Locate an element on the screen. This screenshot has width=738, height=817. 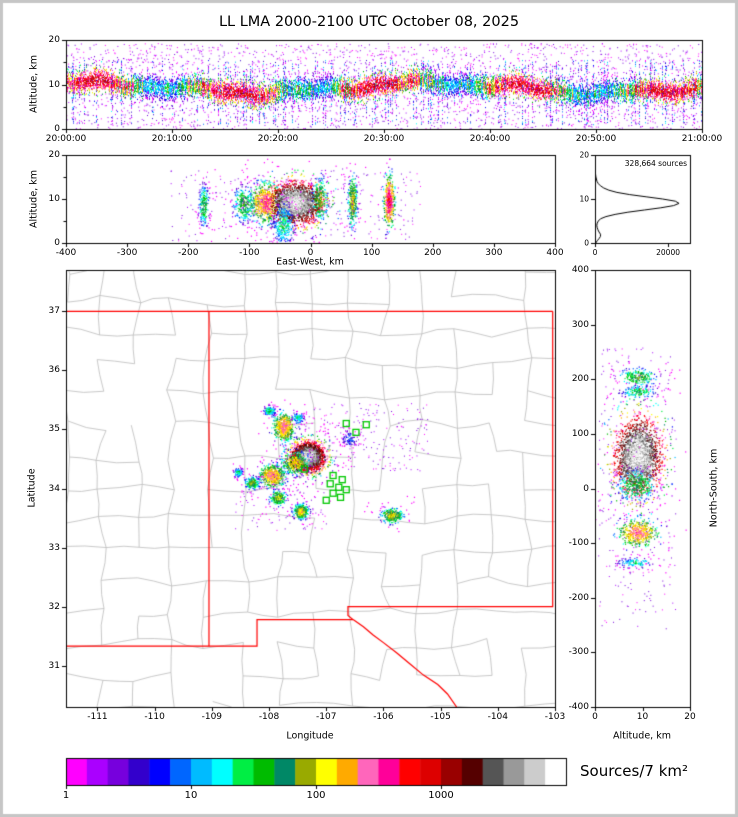
source-count-annotation: 328,664 sources is located at coordinates (655, 163).